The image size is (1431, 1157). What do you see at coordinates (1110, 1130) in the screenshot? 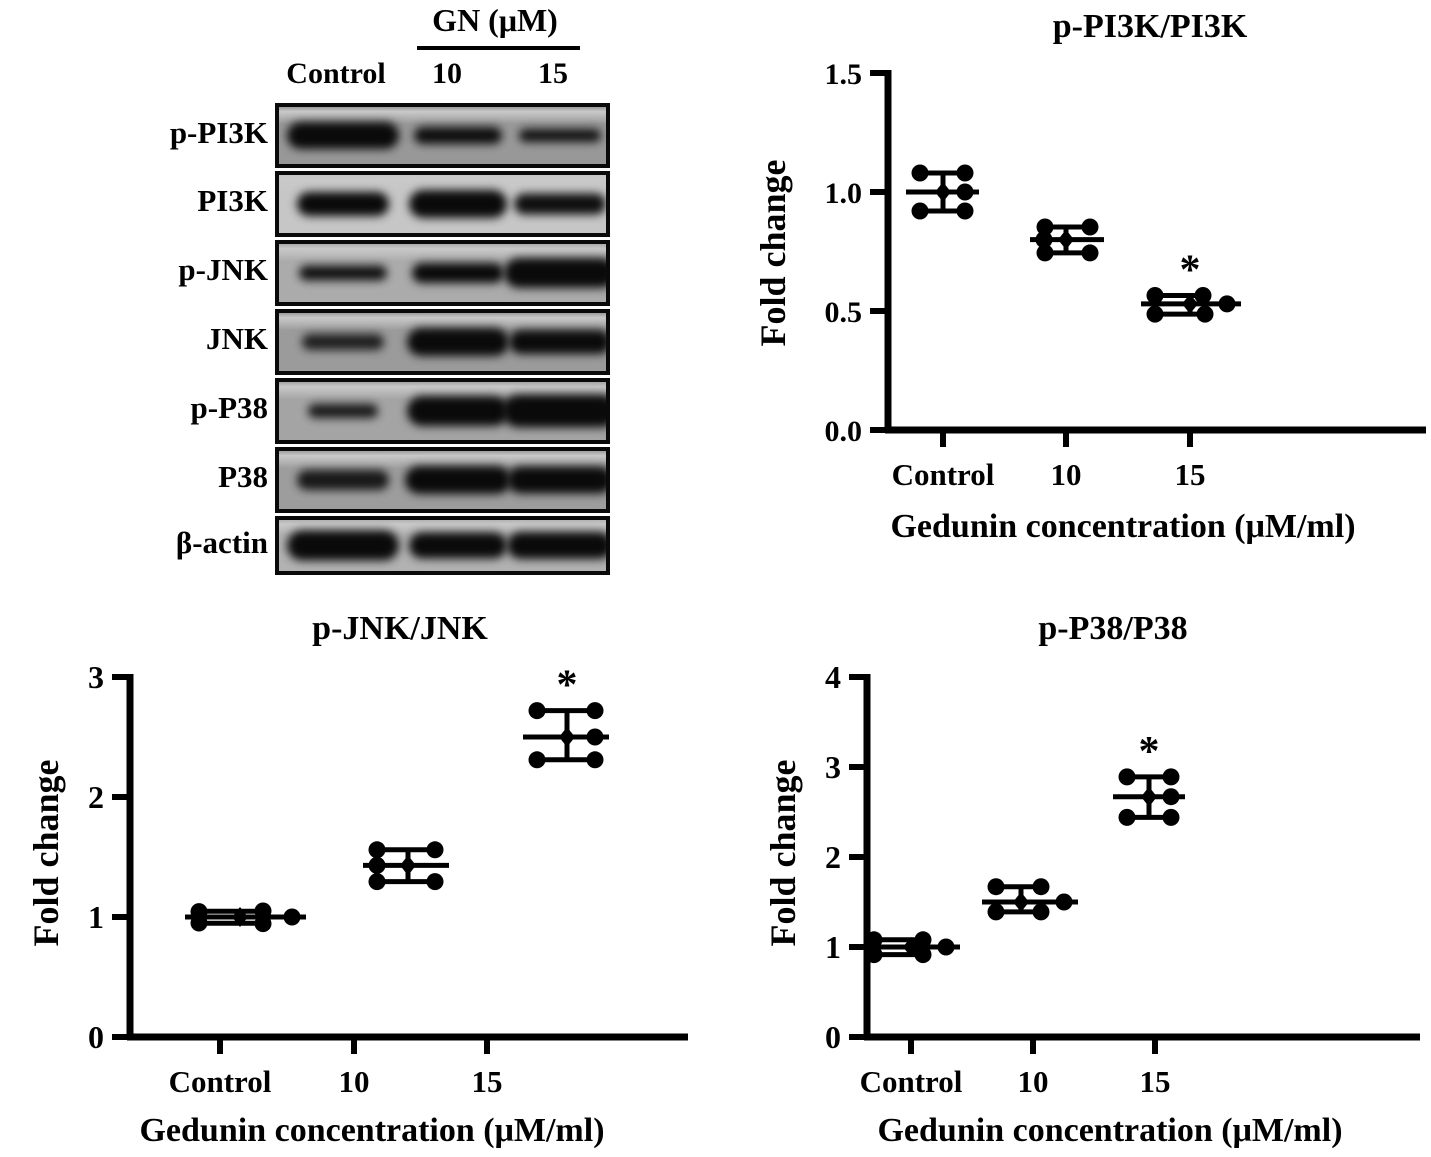
I see `chart-p38-xlabel: Gedunin concentration (μM/ml)` at bounding box center [1110, 1130].